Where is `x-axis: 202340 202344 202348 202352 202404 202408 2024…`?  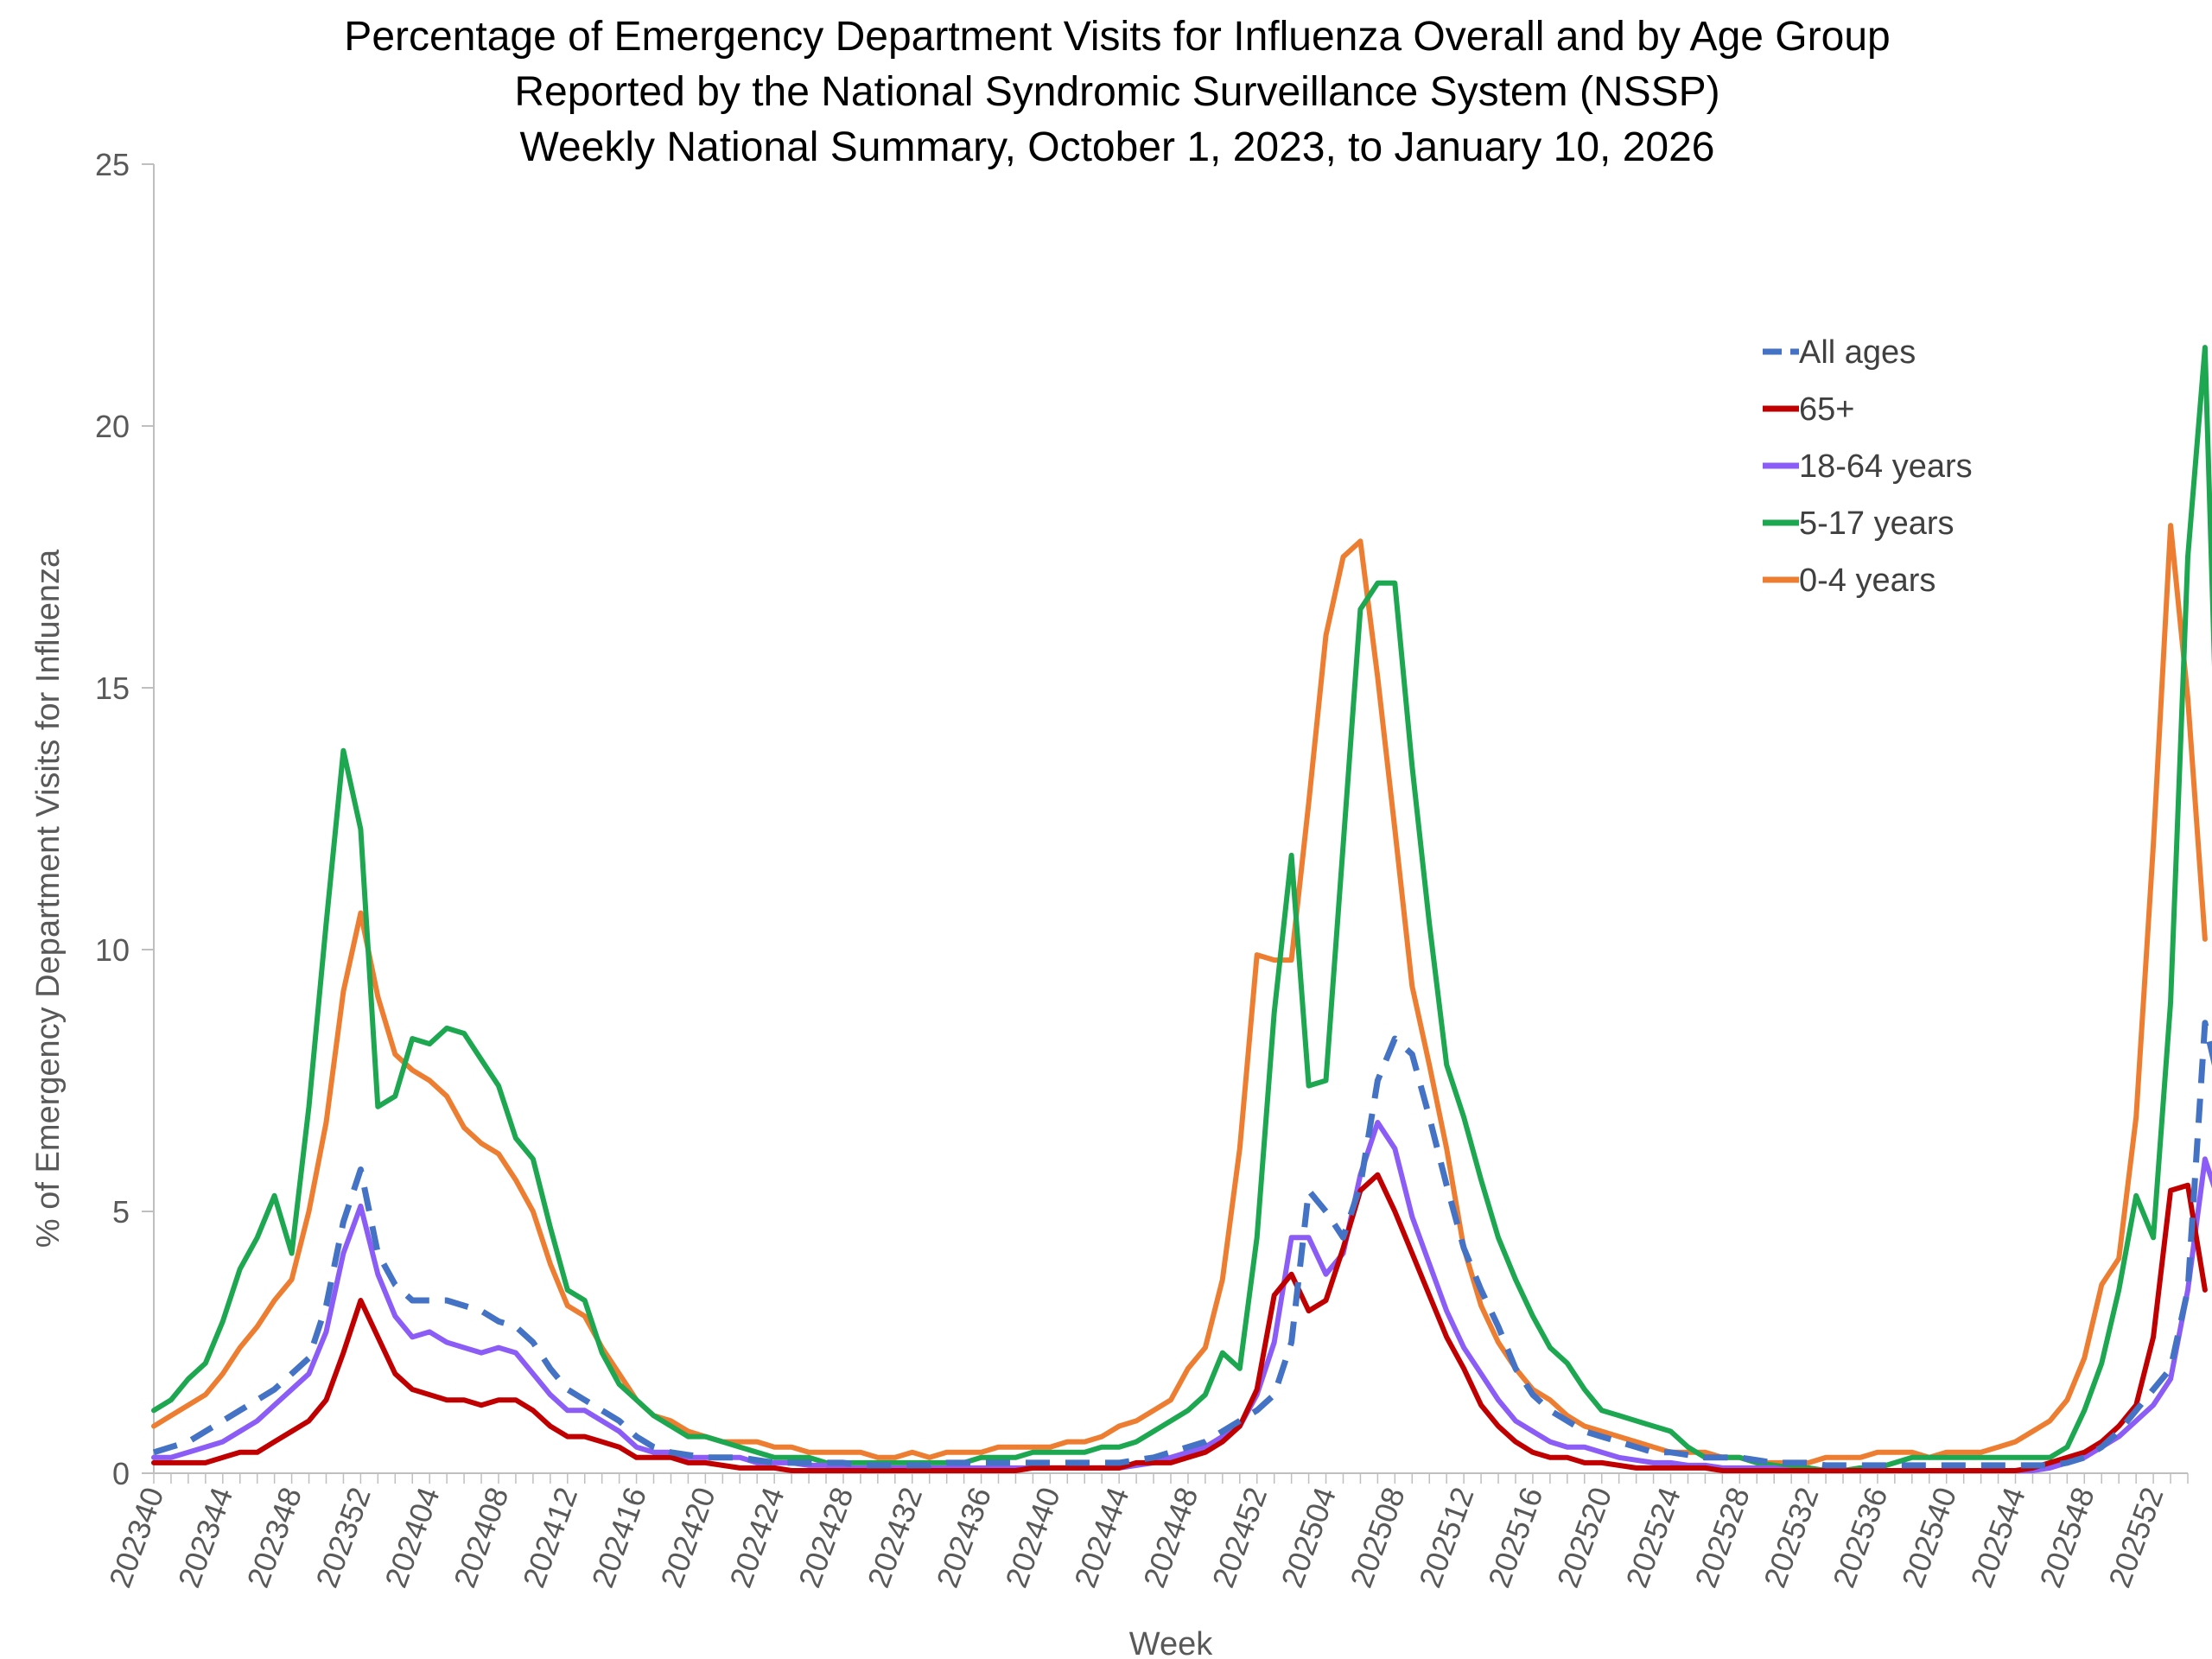 x-axis: 202340 202344 202348 202352 202404 202408 2024… is located at coordinates (1145, 1532).